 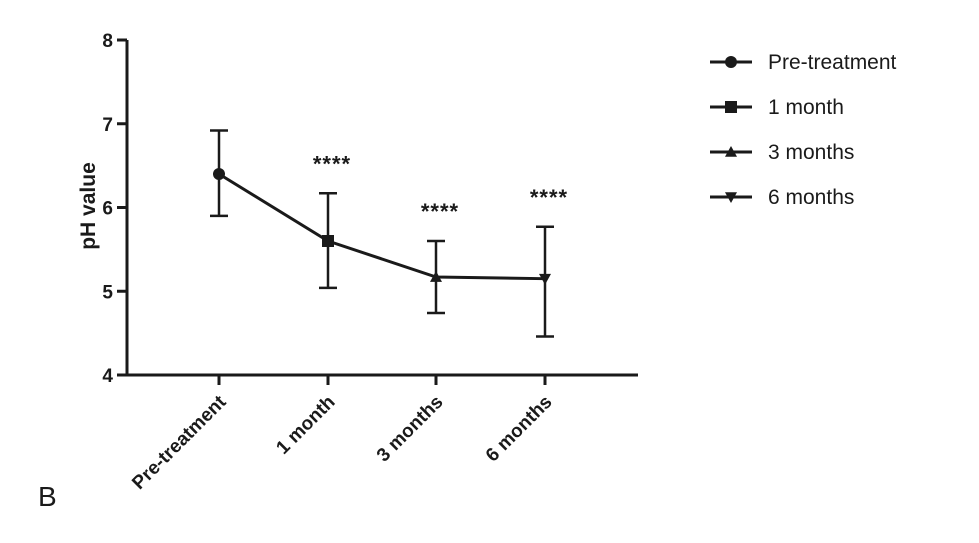 What do you see at coordinates (115, 209) in the screenshot?
I see `y-axis: 4 5 6 7 8` at bounding box center [115, 209].